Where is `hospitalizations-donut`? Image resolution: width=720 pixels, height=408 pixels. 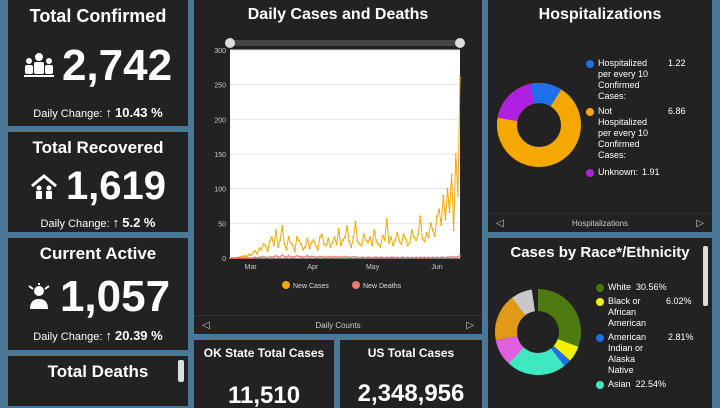
hospitalizations-donut is located at coordinates (539, 125).